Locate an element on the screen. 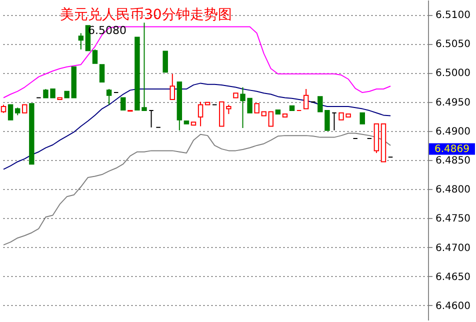 Image resolution: width=476 pixels, height=322 pixels. y-tick-label: 6.5050 is located at coordinates (453, 44).